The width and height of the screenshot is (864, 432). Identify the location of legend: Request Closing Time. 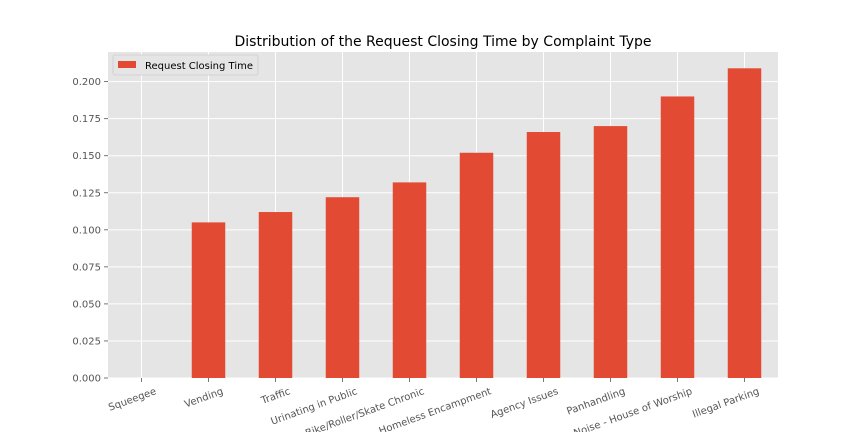
(185, 65).